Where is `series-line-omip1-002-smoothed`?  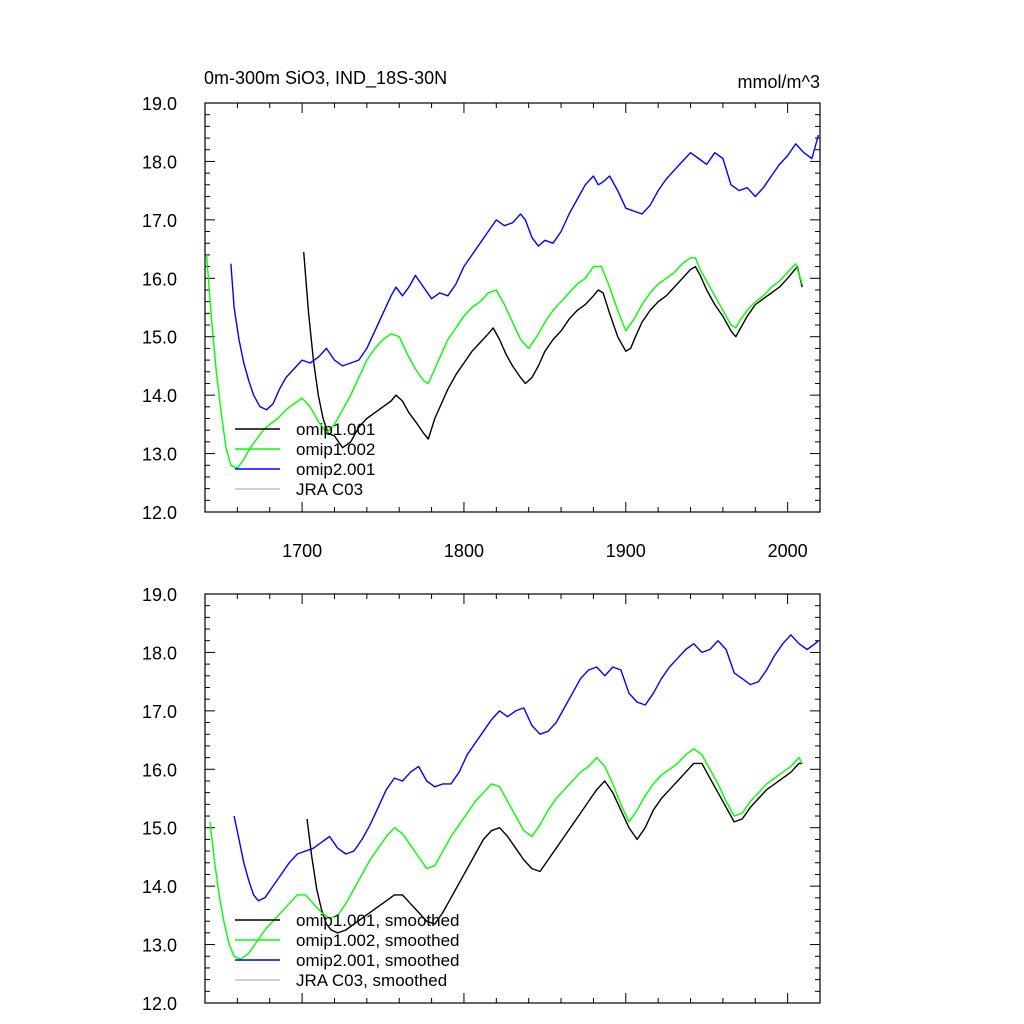 series-line-omip1-002-smoothed is located at coordinates (506, 854).